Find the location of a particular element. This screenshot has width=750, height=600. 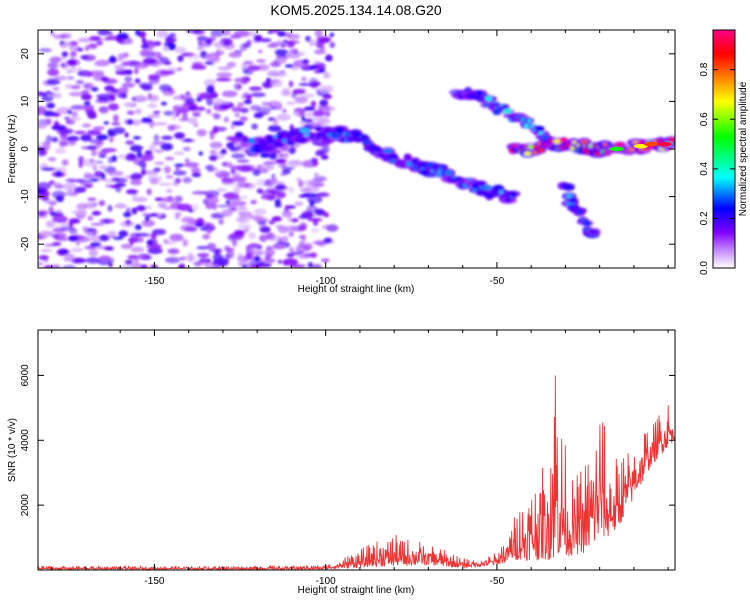

y-tick-label: 4000 is located at coordinates (25, 440).